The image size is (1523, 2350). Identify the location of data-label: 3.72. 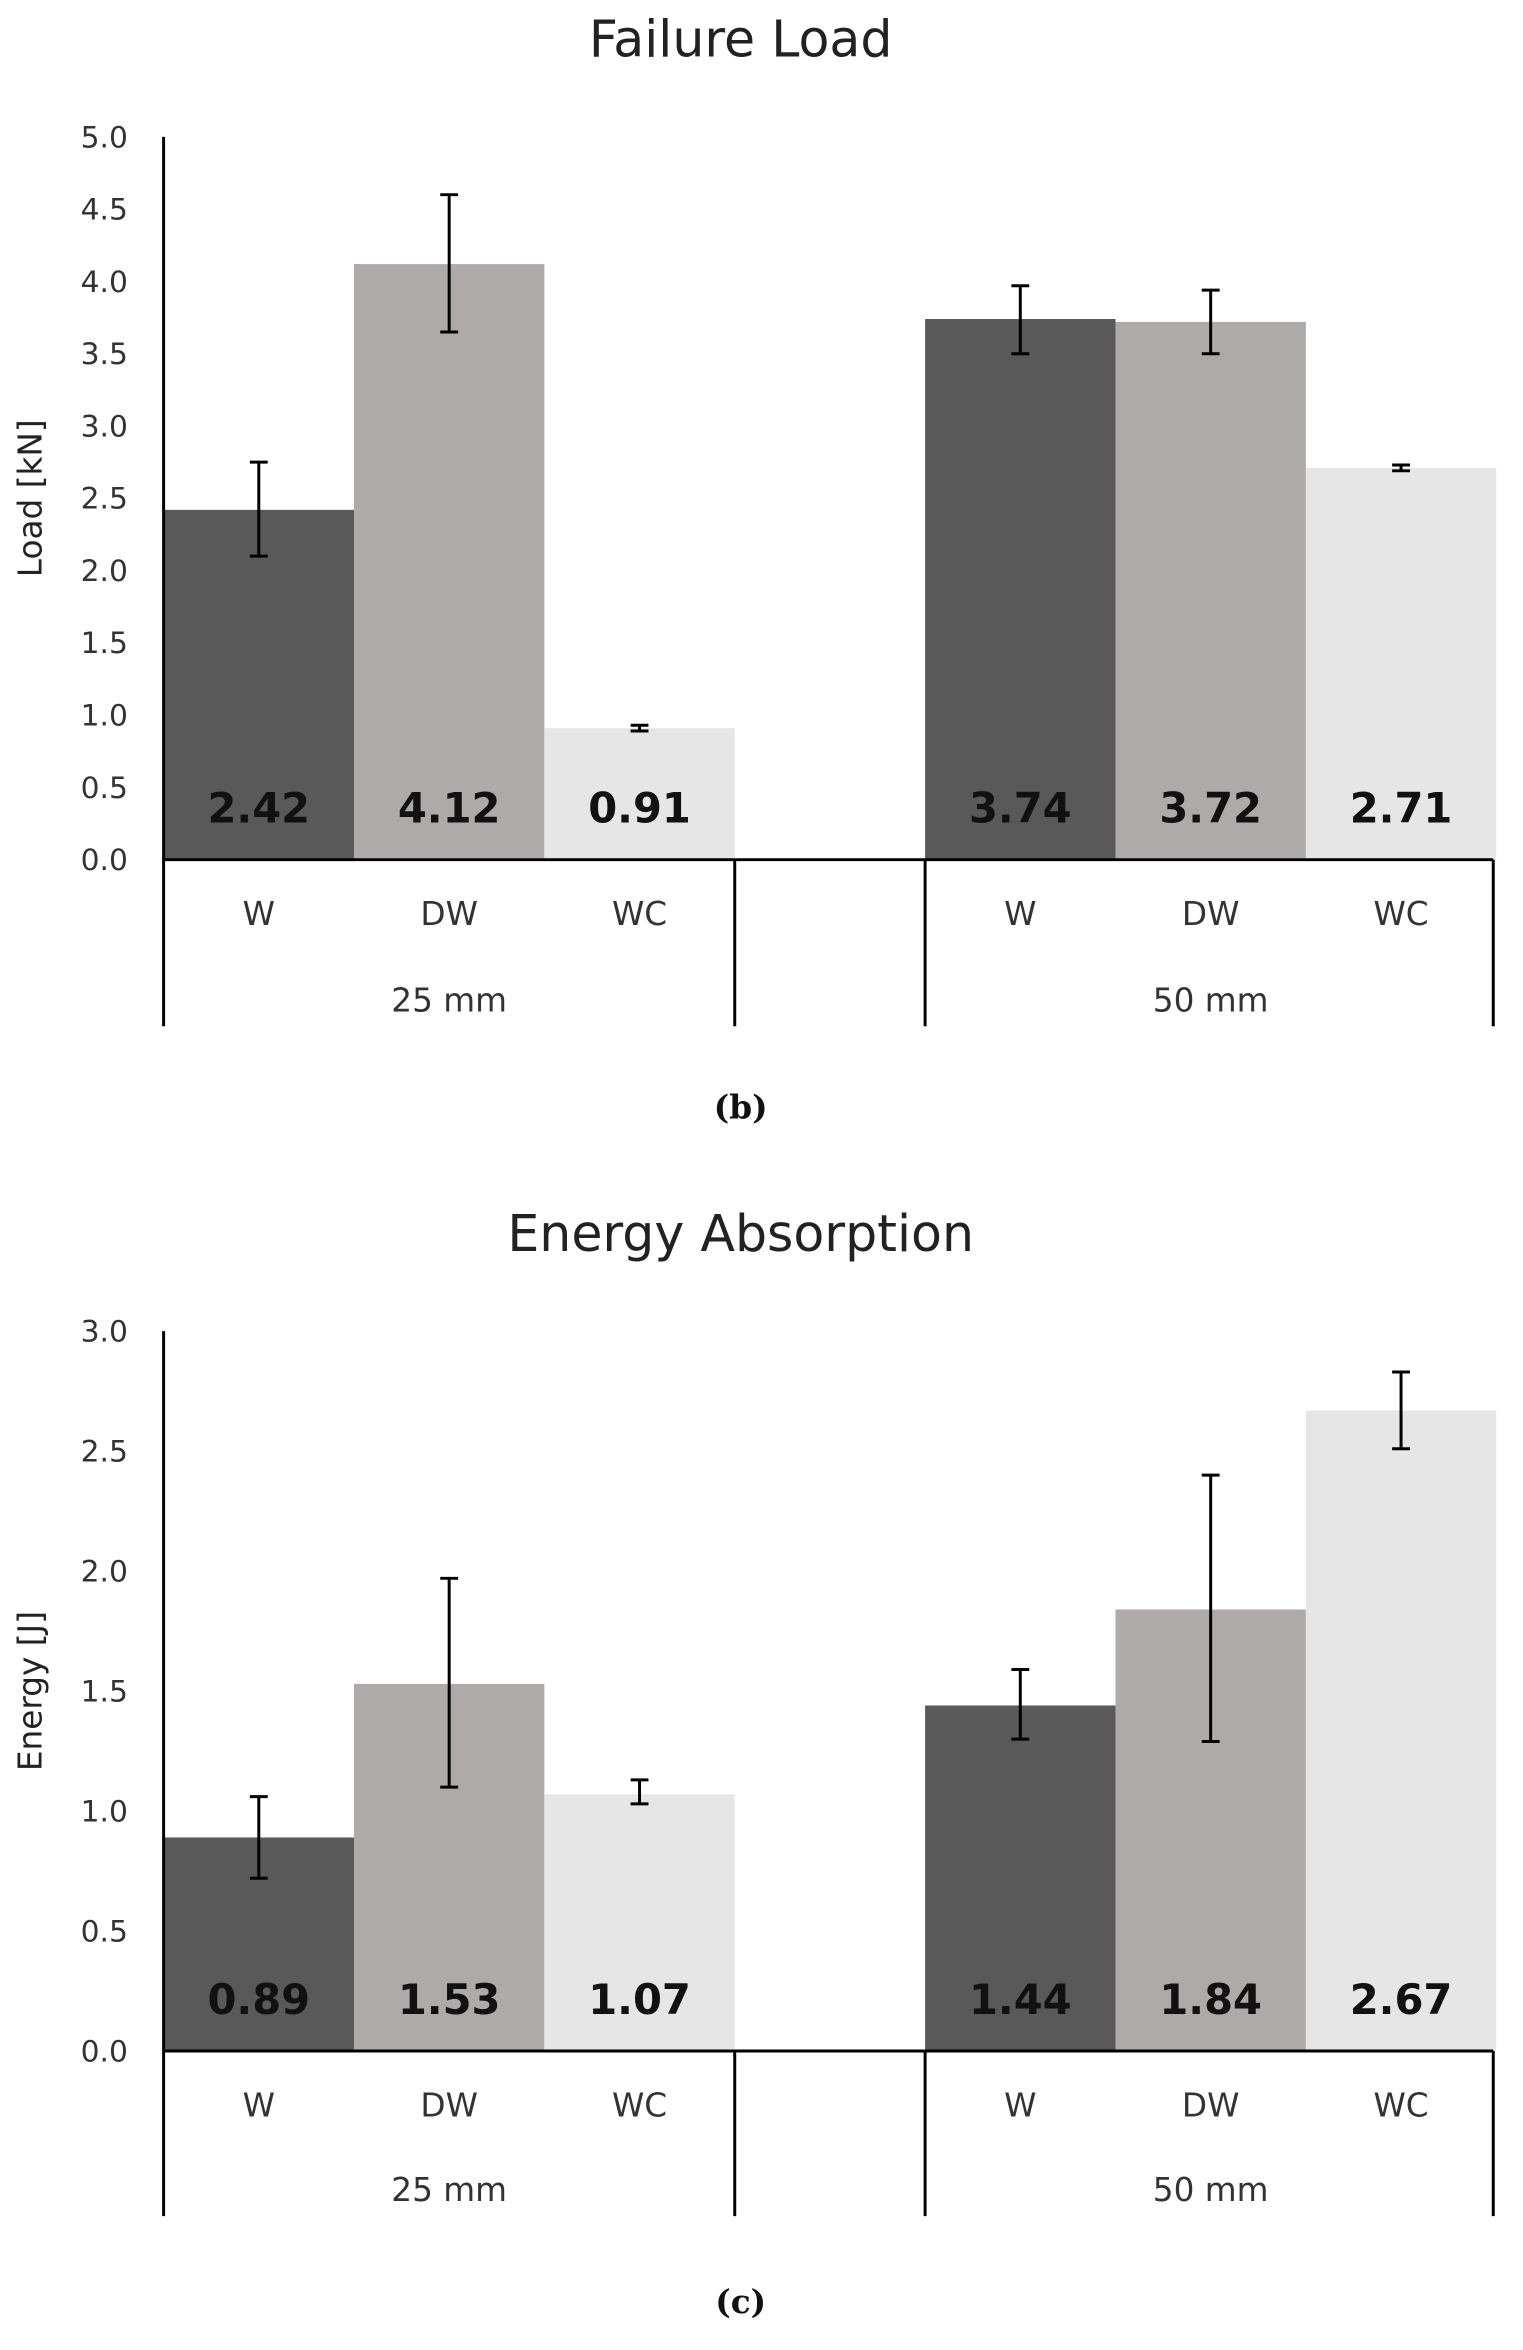
(1210, 808).